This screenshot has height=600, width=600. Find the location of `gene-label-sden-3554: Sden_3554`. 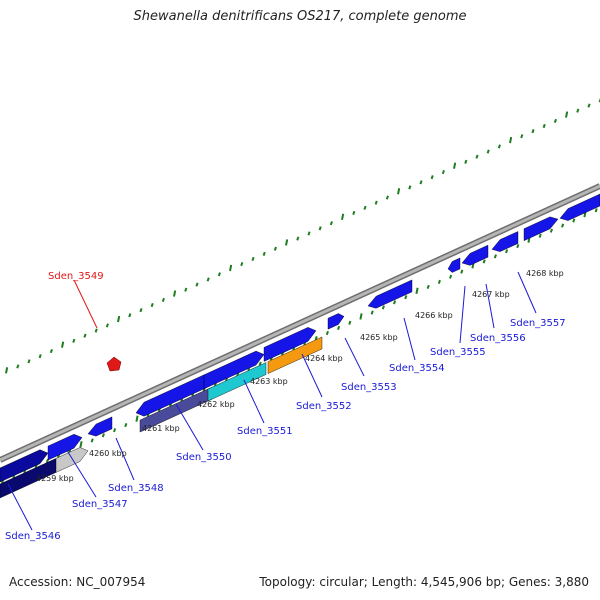

gene-label-sden-3554: Sden_3554 is located at coordinates (417, 368).